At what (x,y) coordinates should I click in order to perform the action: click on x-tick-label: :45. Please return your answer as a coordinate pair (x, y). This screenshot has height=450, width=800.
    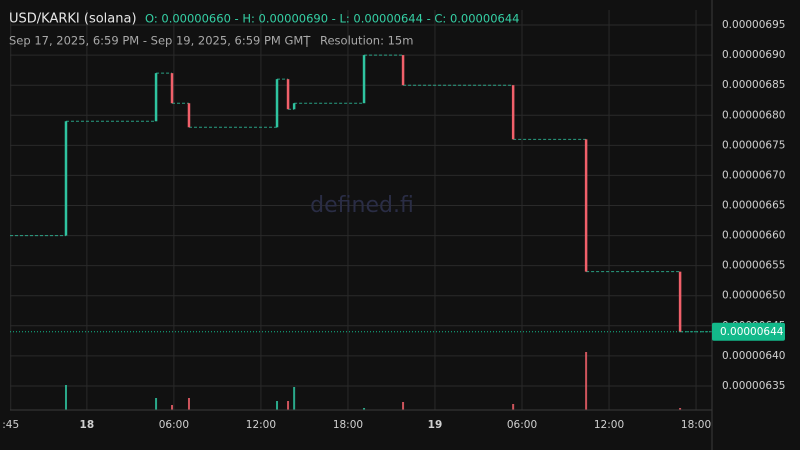
    Looking at the image, I should click on (10, 425).